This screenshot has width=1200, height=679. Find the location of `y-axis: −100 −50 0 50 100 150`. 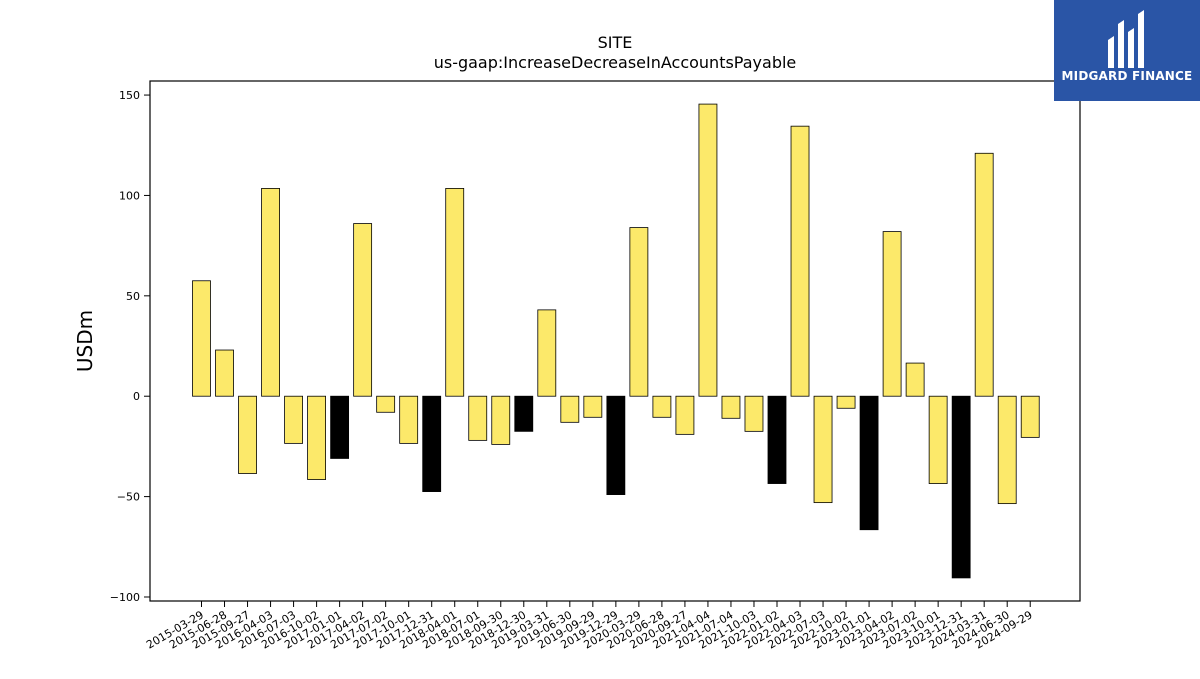

y-axis: −100 −50 0 50 100 150 is located at coordinates (130, 346).